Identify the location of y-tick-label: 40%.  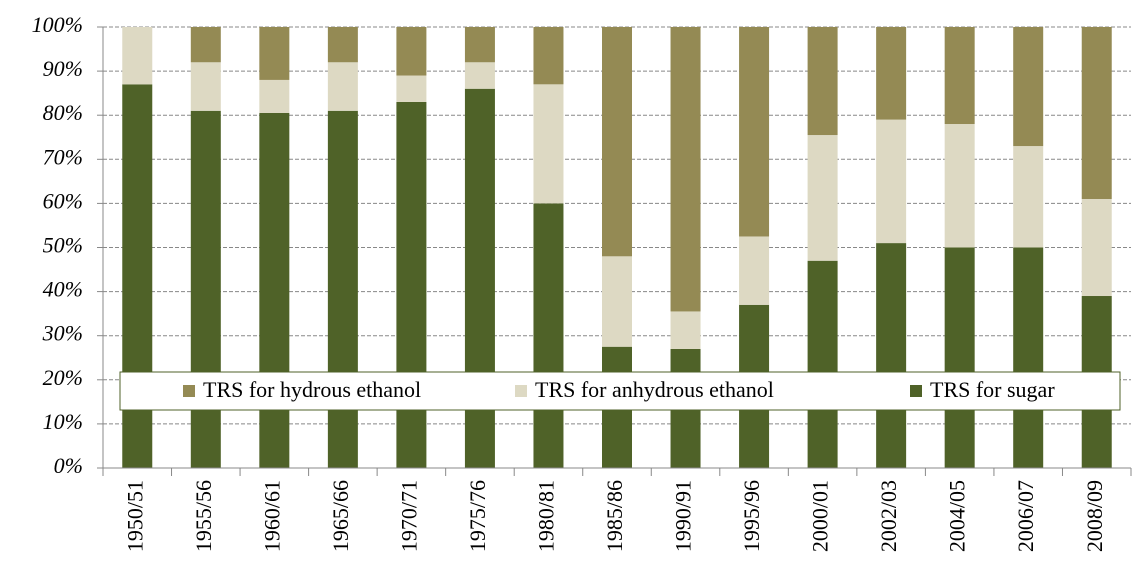
(63, 289).